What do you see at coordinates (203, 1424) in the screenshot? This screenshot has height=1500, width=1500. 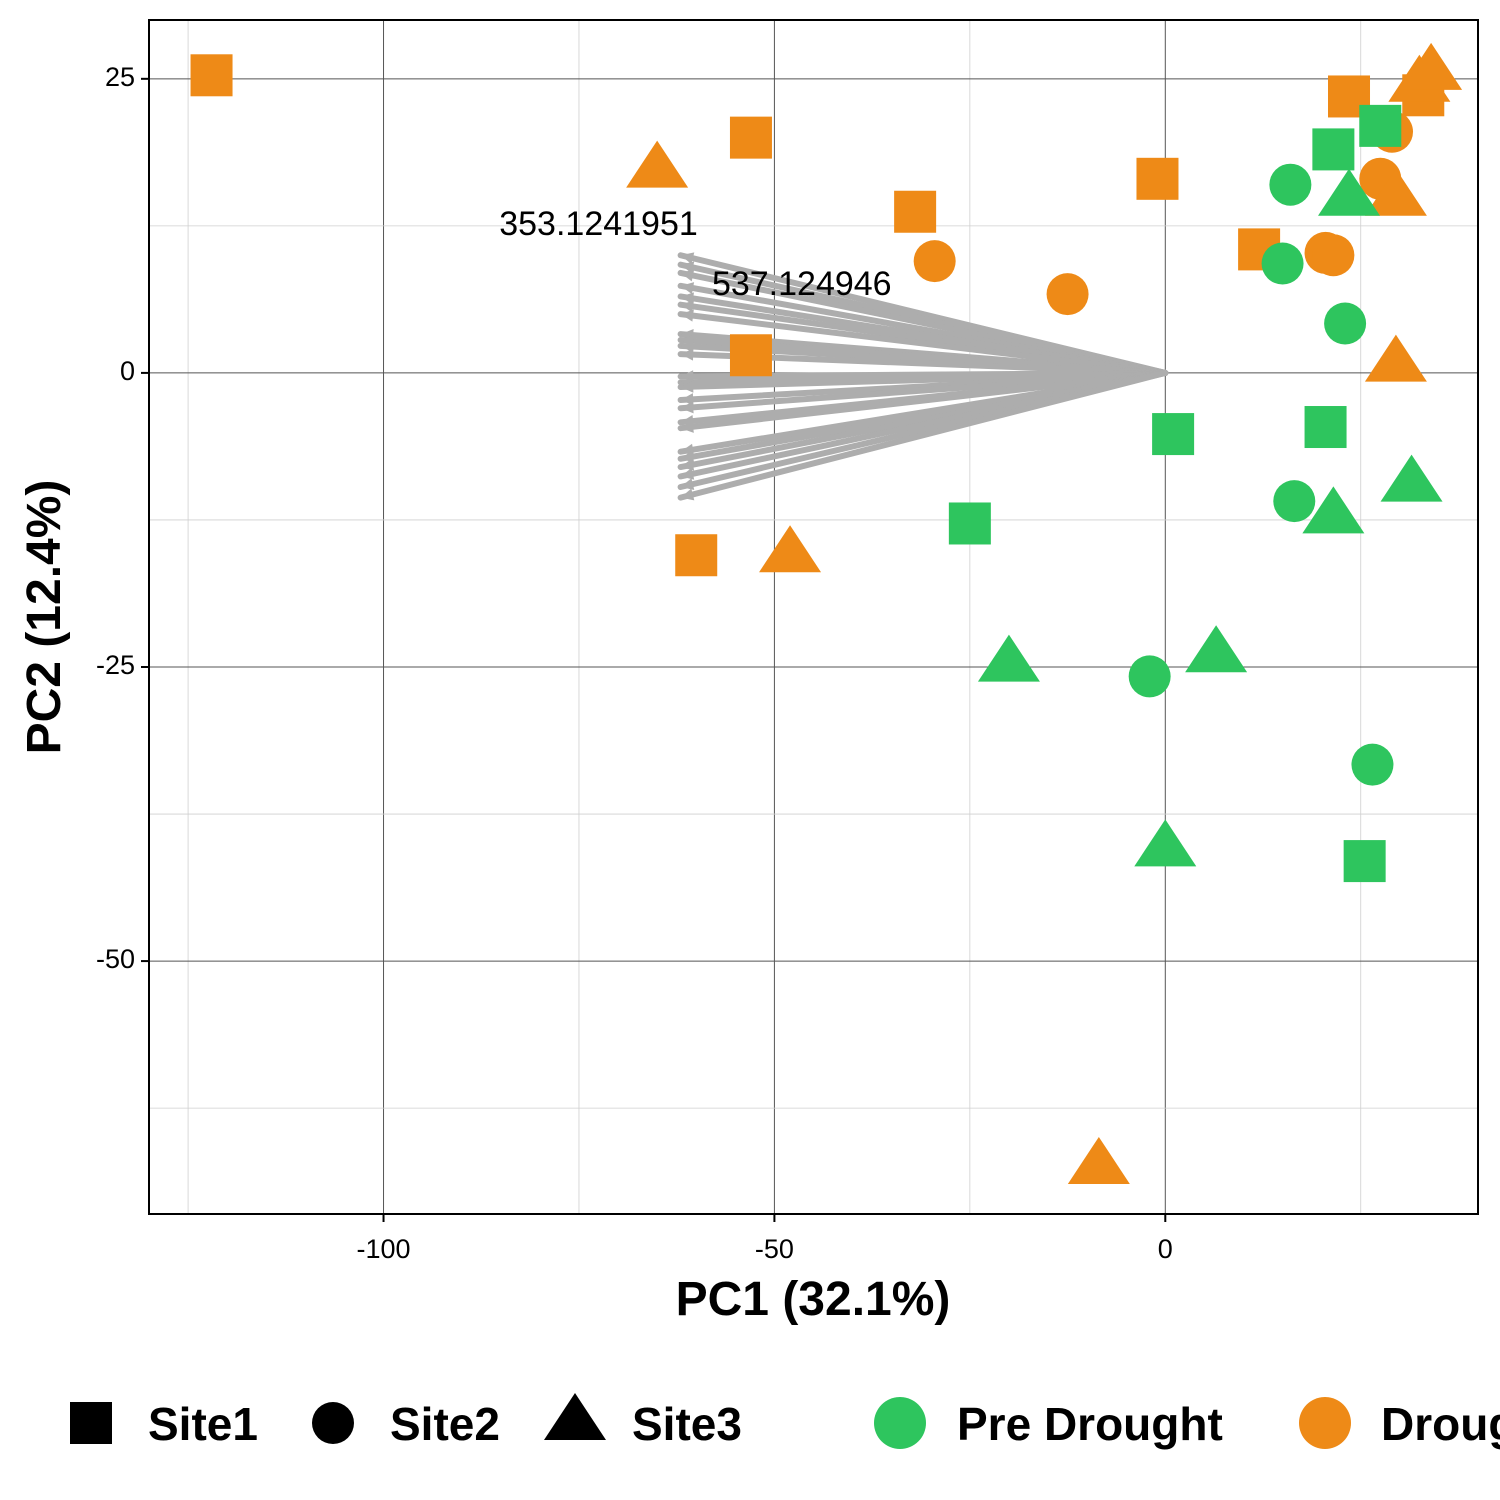 I see `legend-label: Site1` at bounding box center [203, 1424].